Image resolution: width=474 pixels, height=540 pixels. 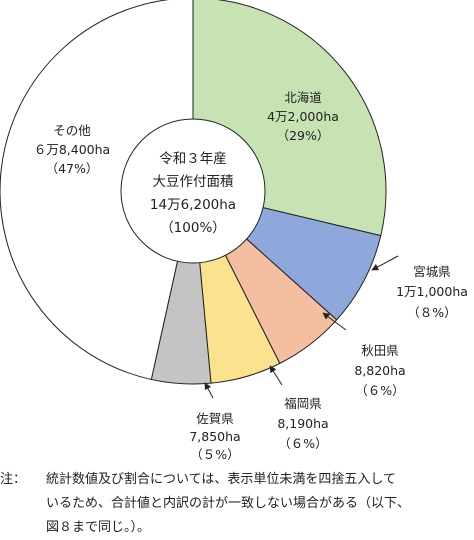 I want to click on other-area: ６万8,400ha, so click(x=72, y=149).